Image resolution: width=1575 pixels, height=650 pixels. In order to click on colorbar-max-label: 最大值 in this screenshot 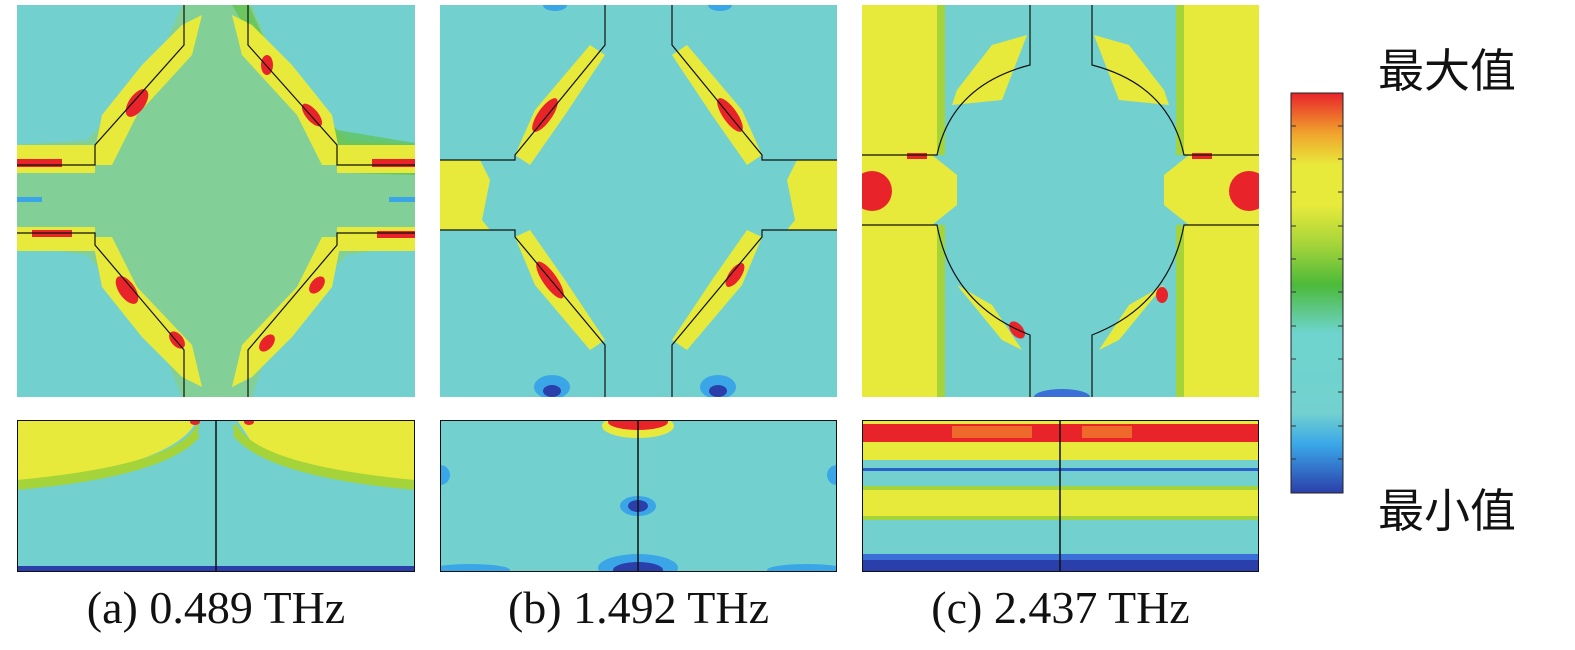, I will do `click(1447, 71)`.